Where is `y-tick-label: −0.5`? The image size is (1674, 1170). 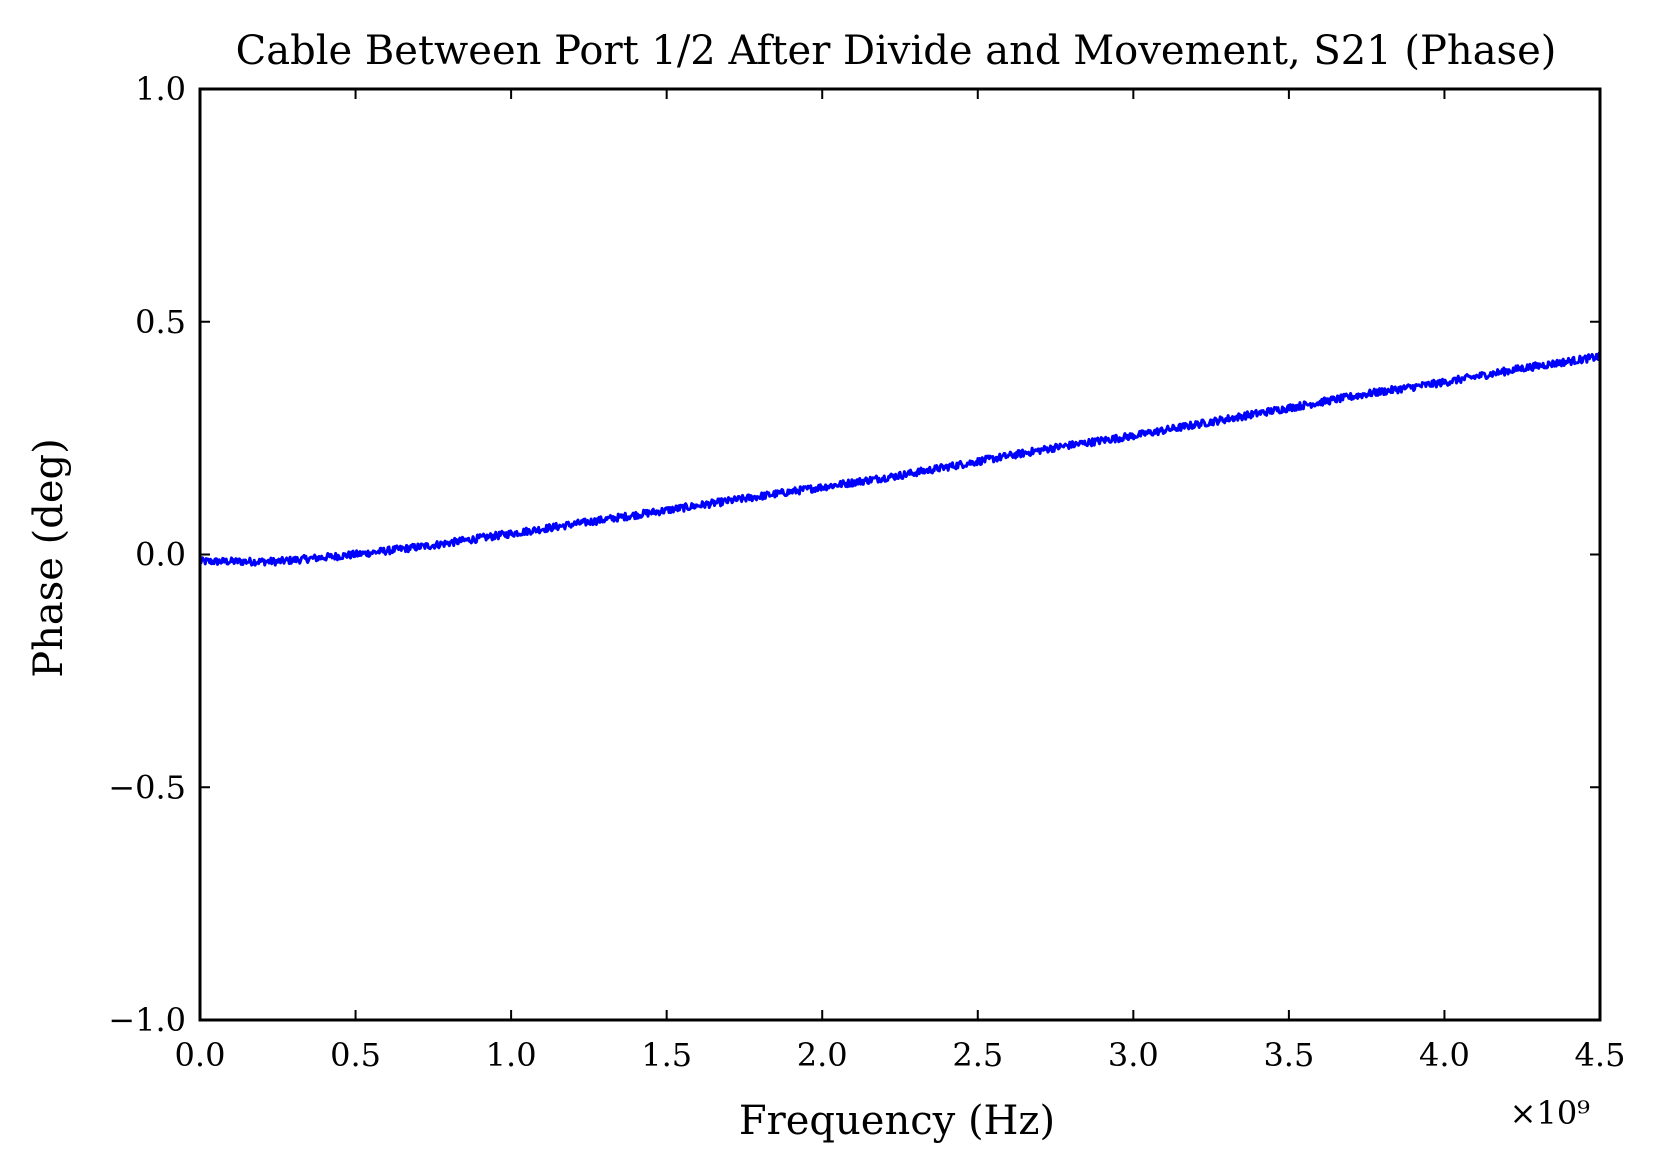
y-tick-label: −0.5 is located at coordinates (147, 787).